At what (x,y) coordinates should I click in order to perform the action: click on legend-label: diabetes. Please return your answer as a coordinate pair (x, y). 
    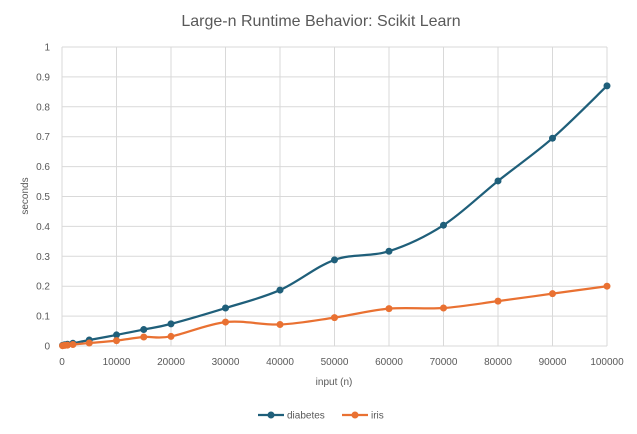
    Looking at the image, I should click on (306, 416).